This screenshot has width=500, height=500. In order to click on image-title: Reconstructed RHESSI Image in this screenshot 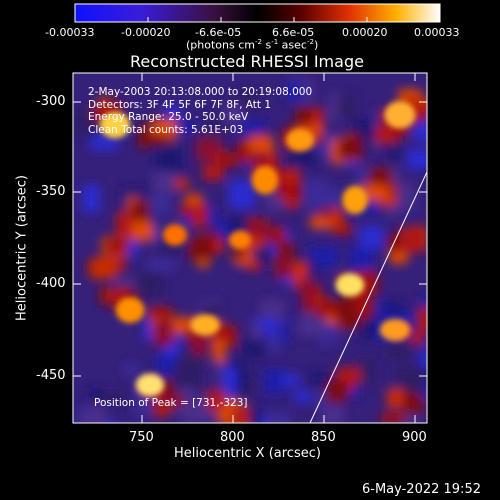, I will do `click(247, 61)`.